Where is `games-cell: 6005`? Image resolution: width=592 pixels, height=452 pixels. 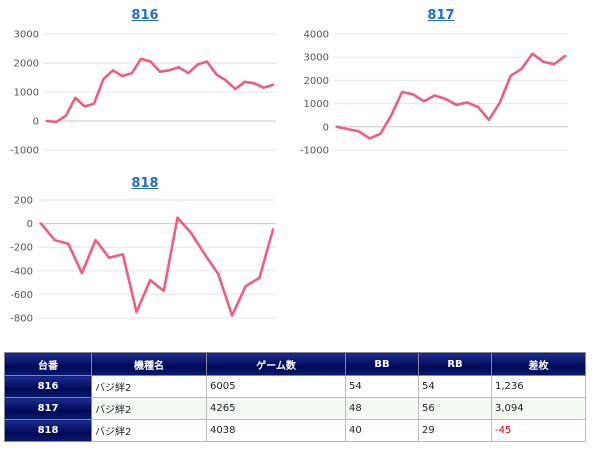 games-cell: 6005 is located at coordinates (276, 386).